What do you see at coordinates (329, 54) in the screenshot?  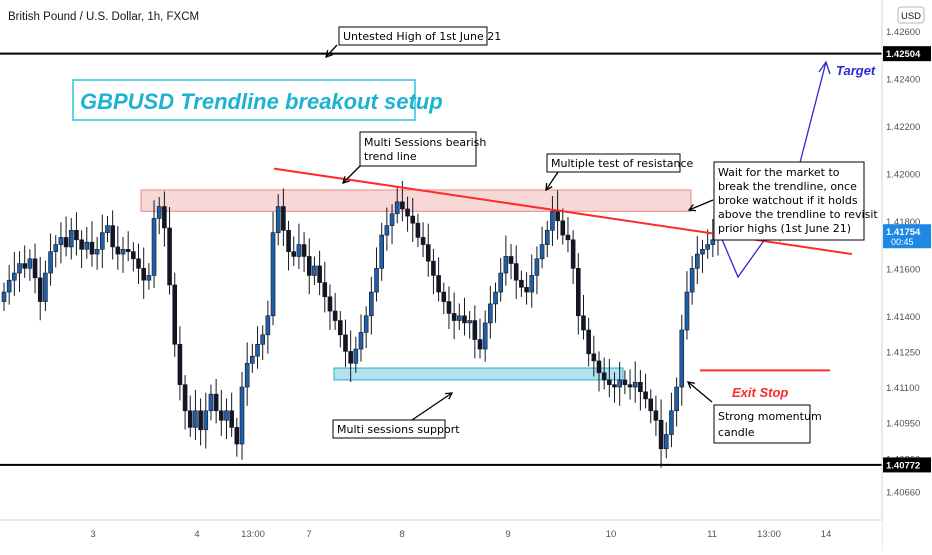 I see `untested-high-arrow-head` at bounding box center [329, 54].